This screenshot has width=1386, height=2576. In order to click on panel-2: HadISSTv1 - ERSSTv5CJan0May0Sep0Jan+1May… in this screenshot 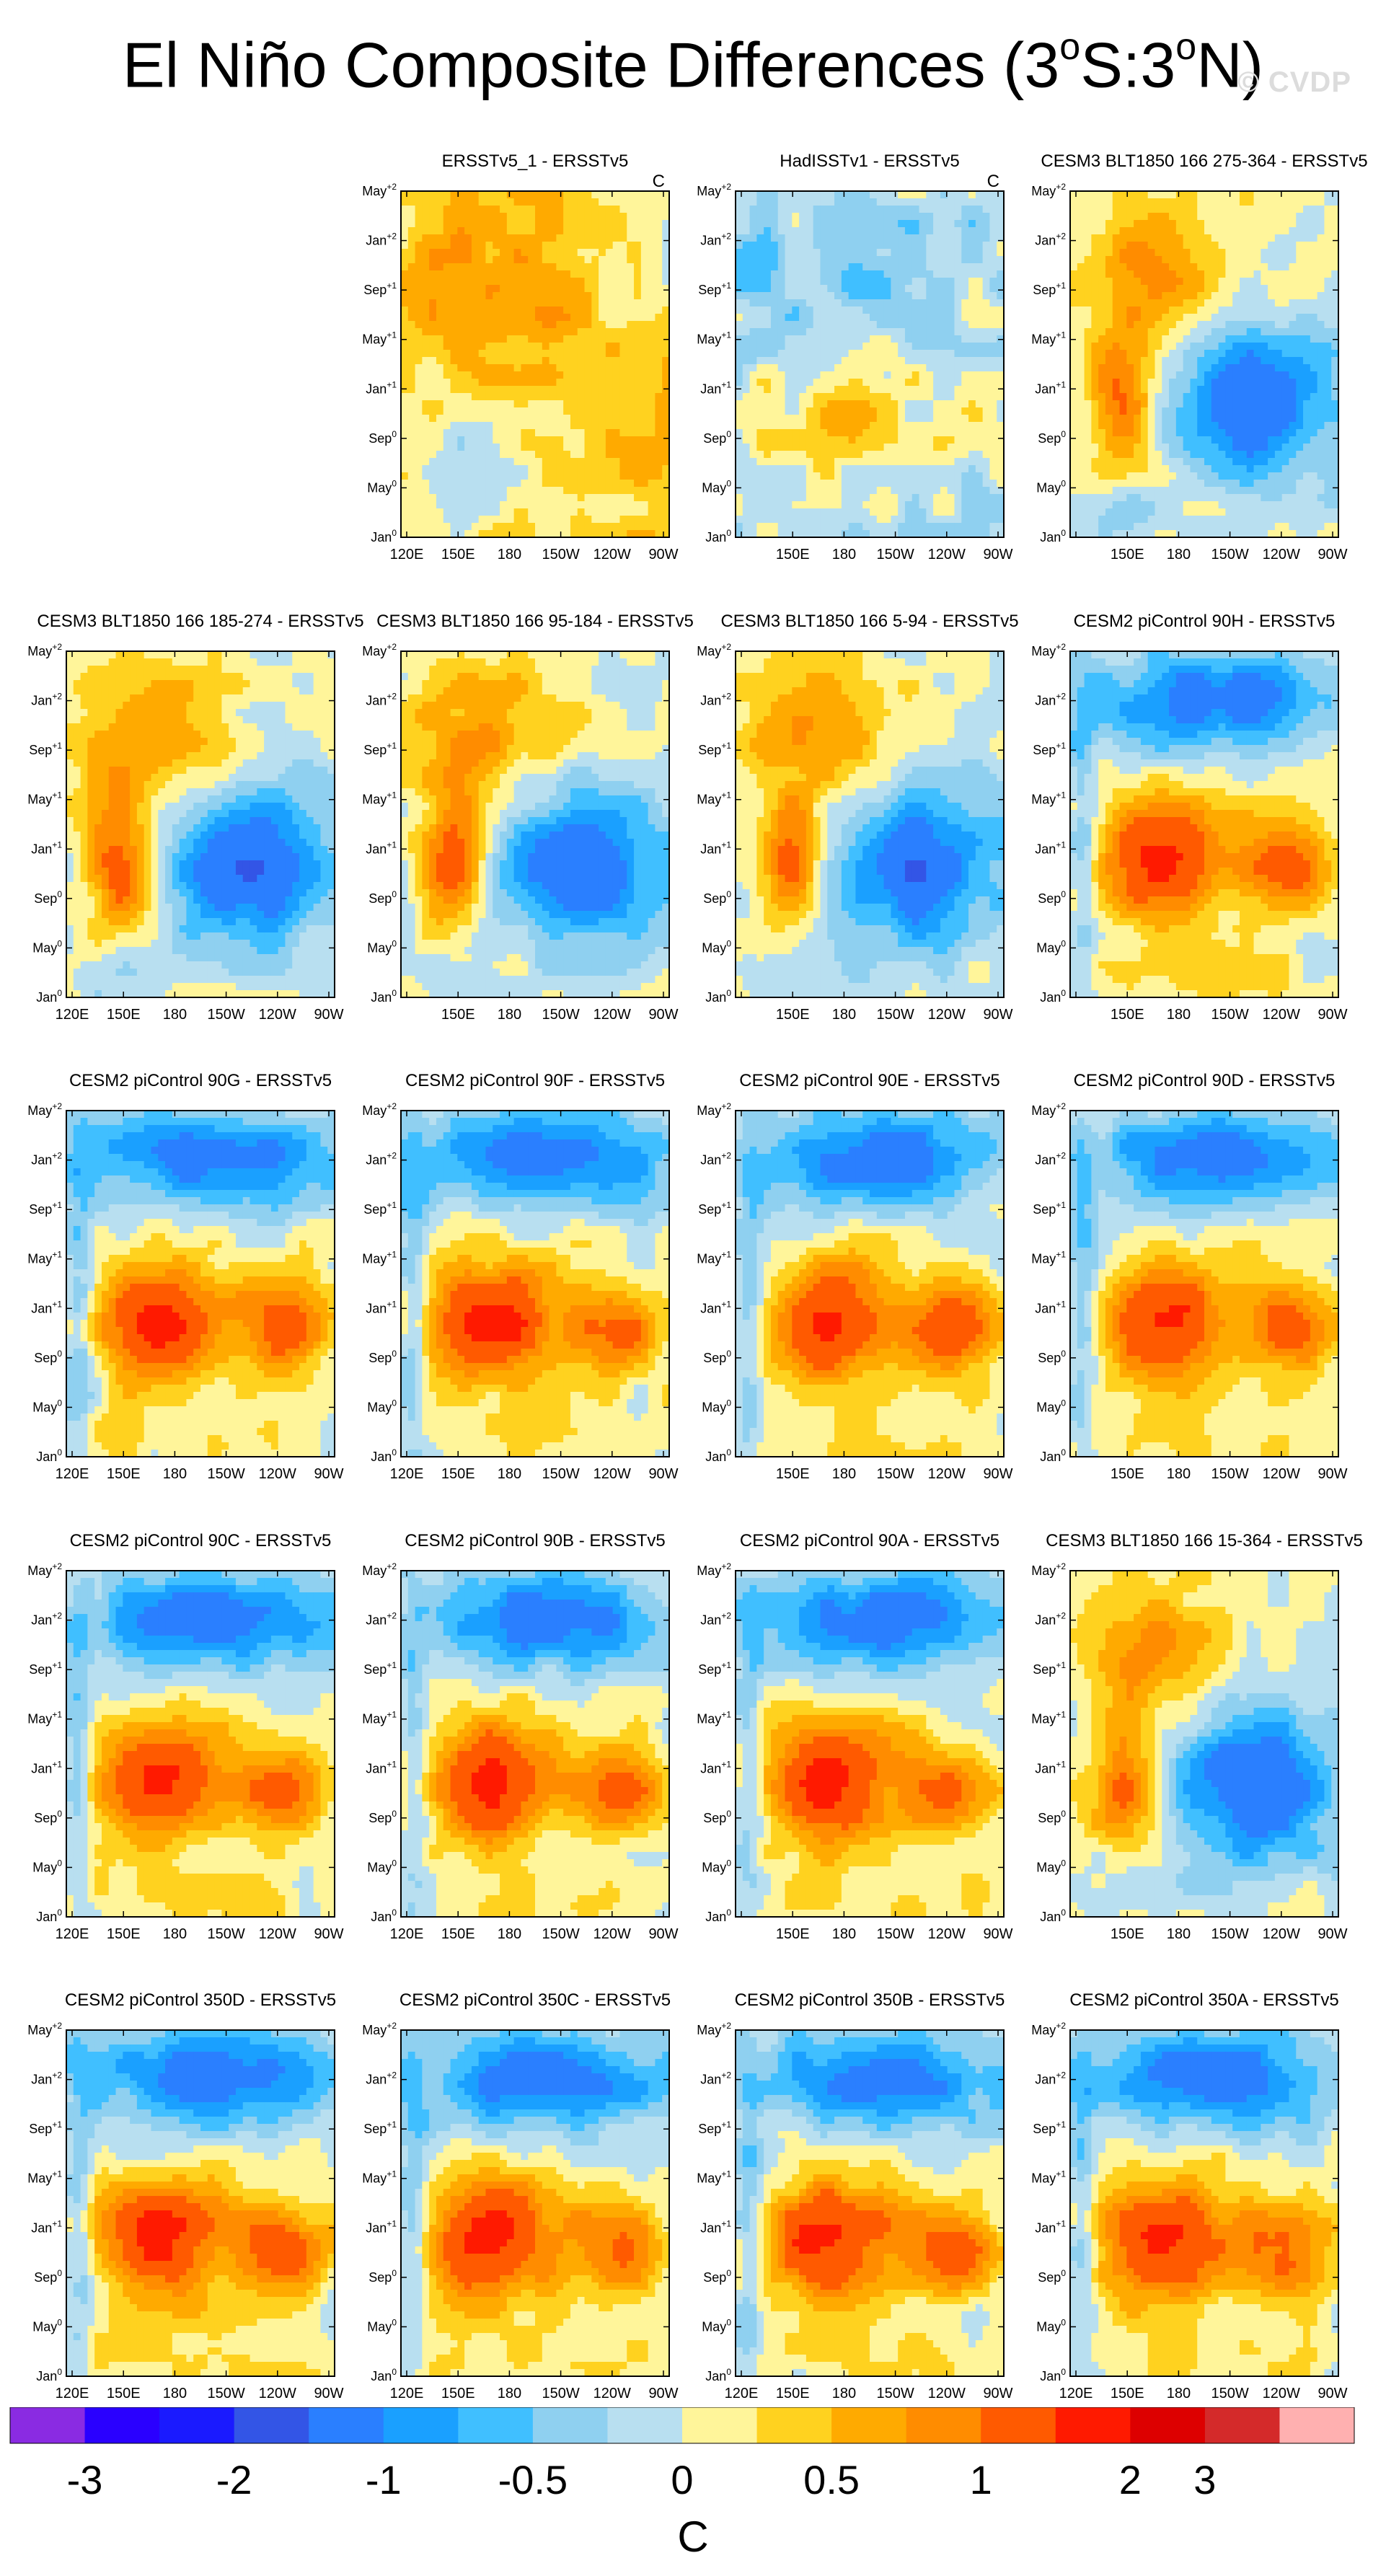, I will do `click(854, 357)`.